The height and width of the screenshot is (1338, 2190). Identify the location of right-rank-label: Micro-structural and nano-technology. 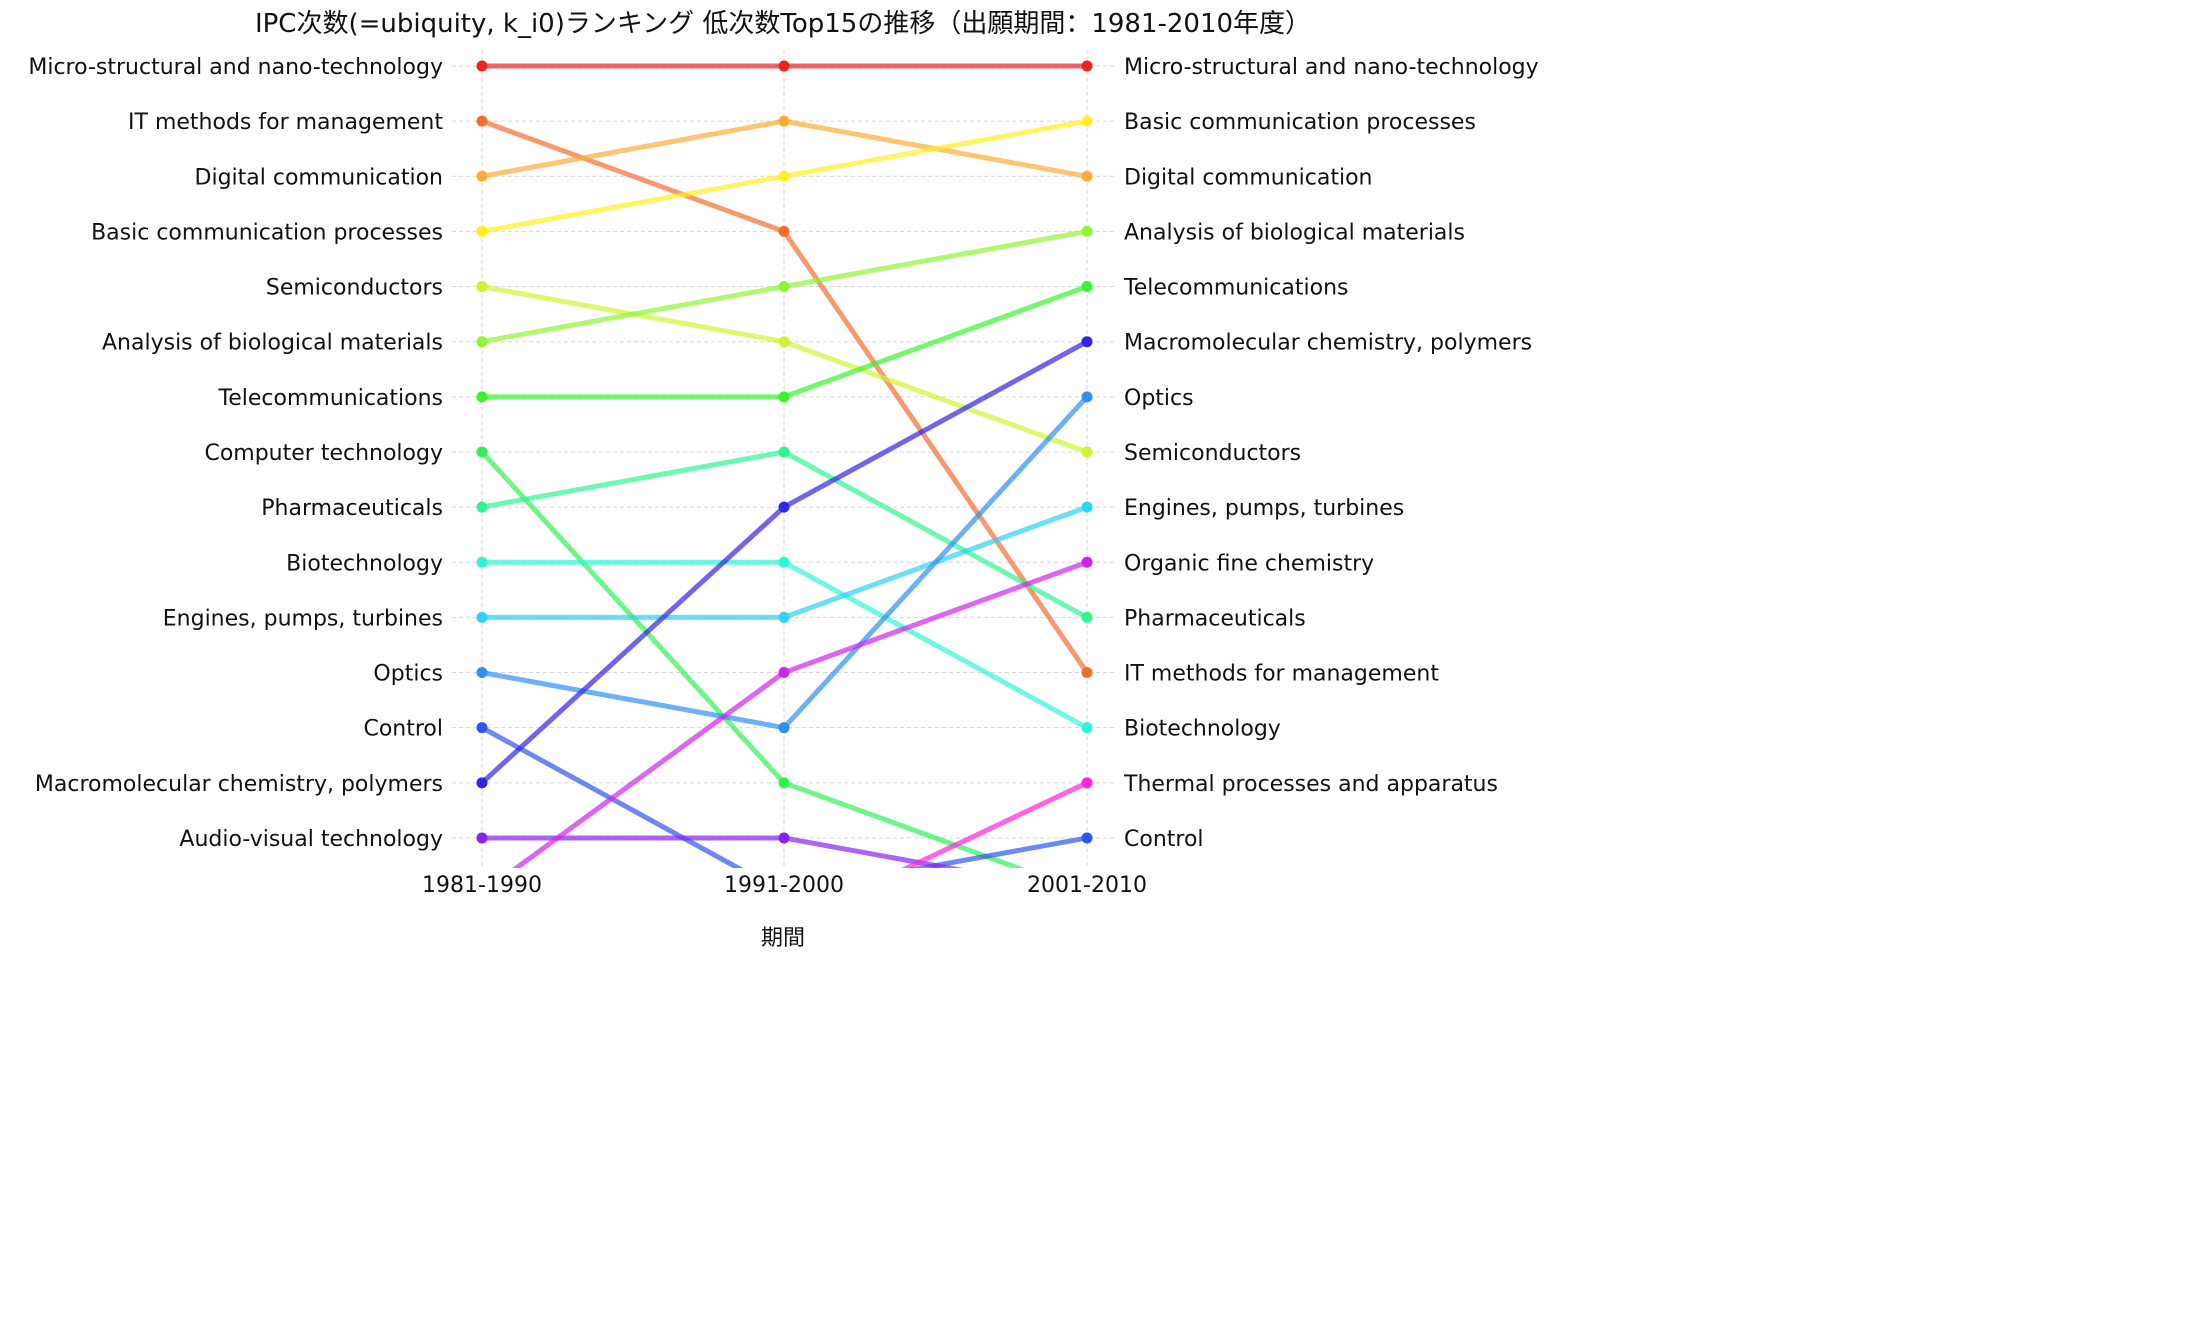
(1331, 67).